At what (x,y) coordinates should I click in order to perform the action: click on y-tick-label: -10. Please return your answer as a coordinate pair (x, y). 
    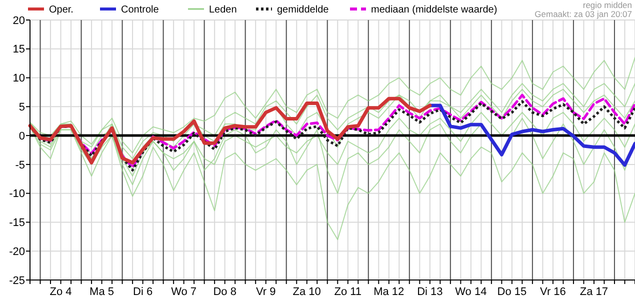
    Looking at the image, I should click on (17, 194).